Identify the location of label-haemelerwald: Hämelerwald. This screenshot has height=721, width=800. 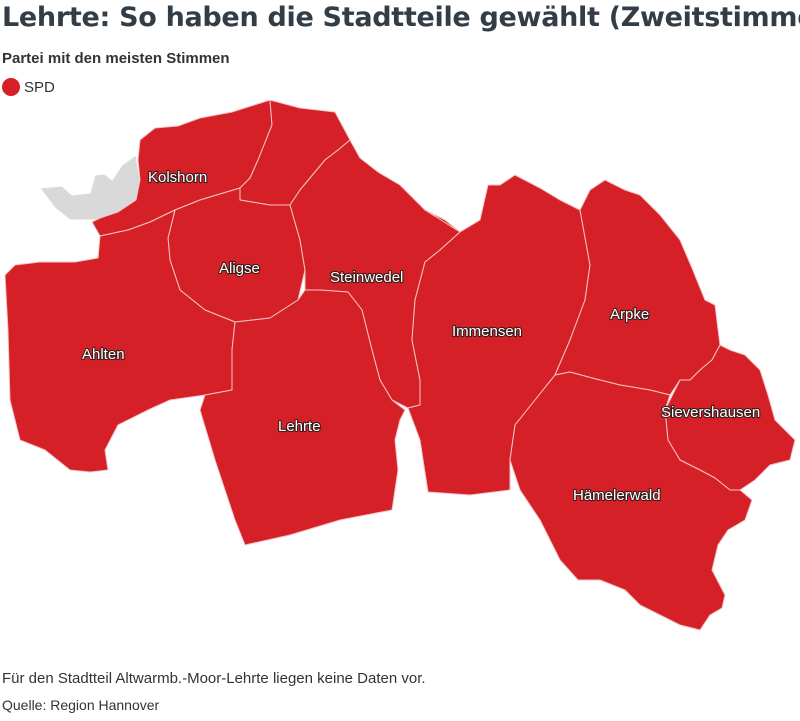
(617, 495).